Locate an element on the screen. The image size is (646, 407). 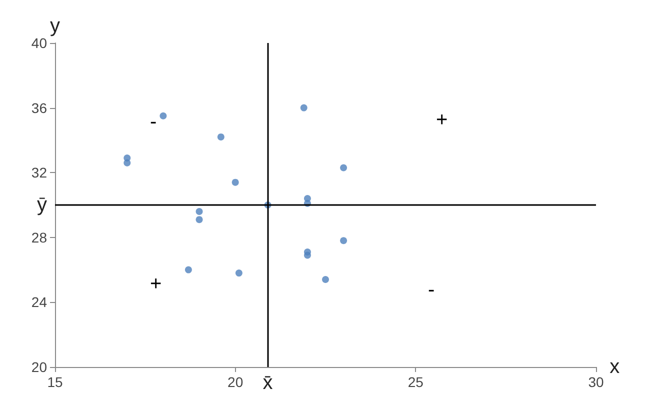
ref-line-label: ȳ is located at coordinates (42, 205).